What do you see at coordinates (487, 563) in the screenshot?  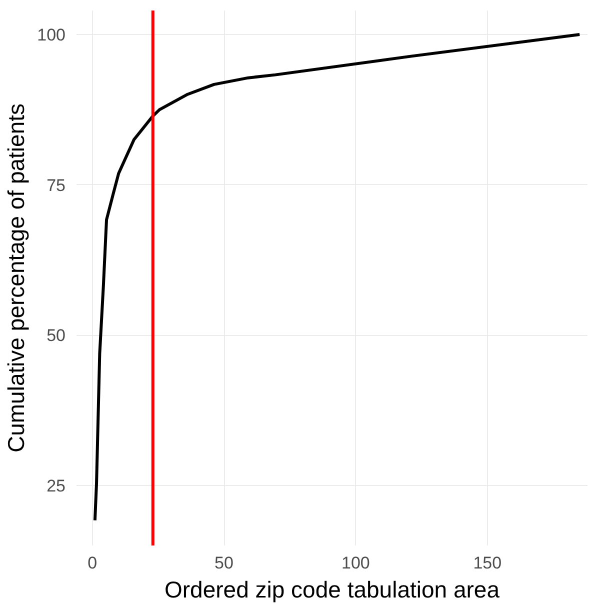 I see `x-tick-label: 150` at bounding box center [487, 563].